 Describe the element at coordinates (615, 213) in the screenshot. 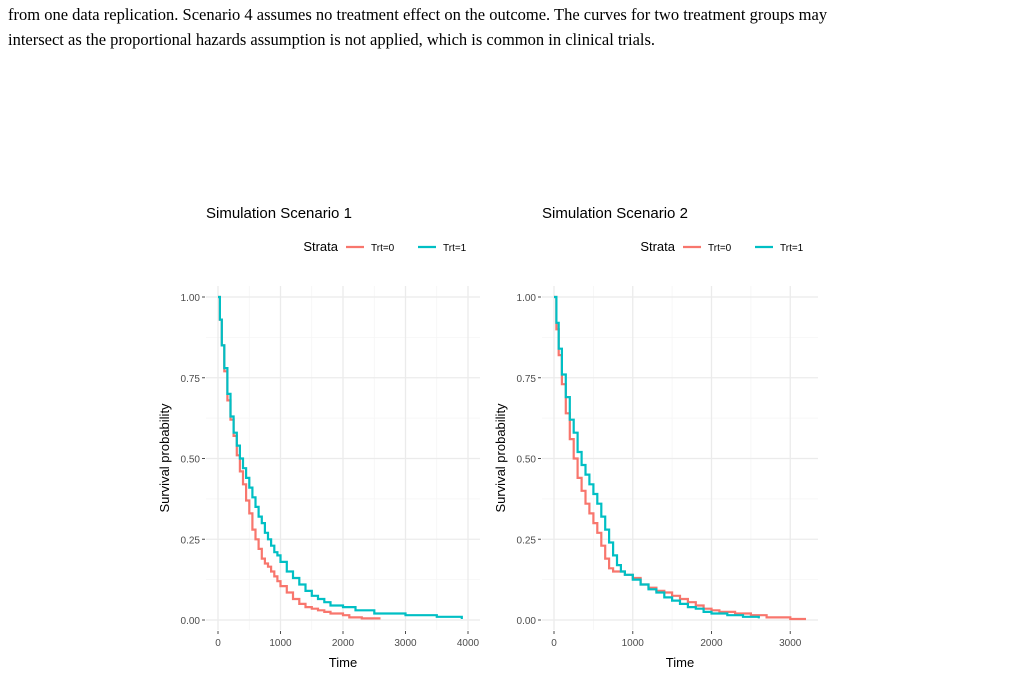

I see `chart-title: Simulation Scenario 2` at that location.